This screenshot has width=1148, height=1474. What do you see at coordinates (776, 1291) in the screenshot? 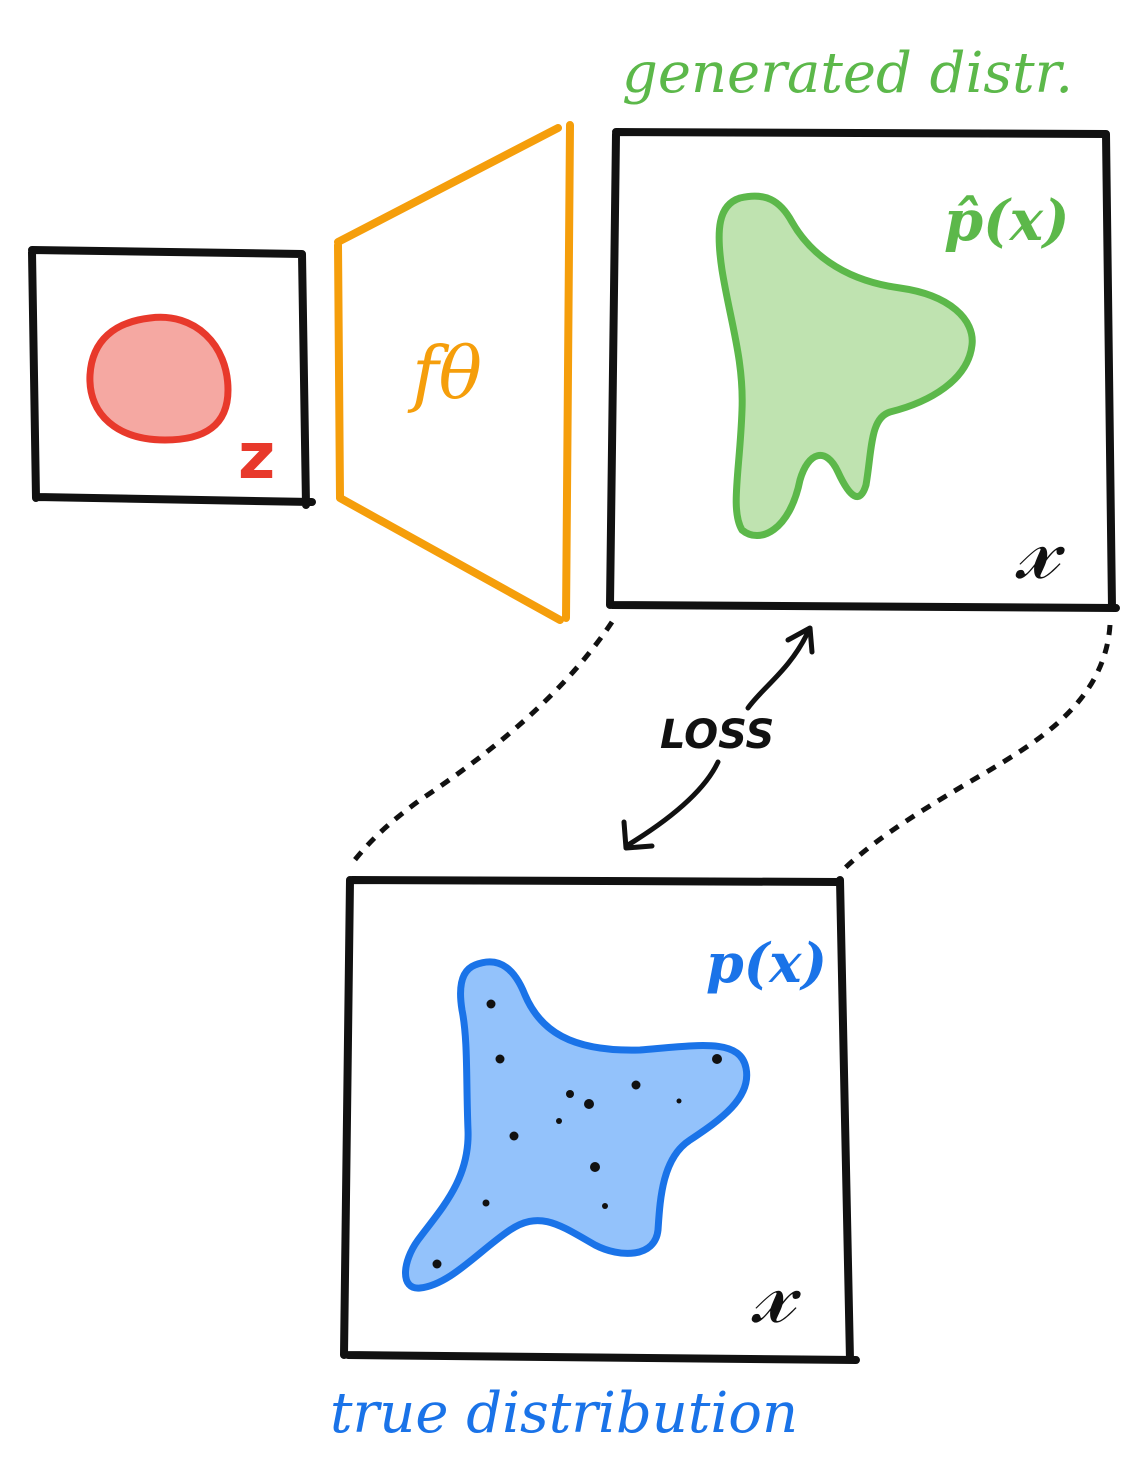
I see `true-space-symbol: 𝓍` at bounding box center [776, 1291].